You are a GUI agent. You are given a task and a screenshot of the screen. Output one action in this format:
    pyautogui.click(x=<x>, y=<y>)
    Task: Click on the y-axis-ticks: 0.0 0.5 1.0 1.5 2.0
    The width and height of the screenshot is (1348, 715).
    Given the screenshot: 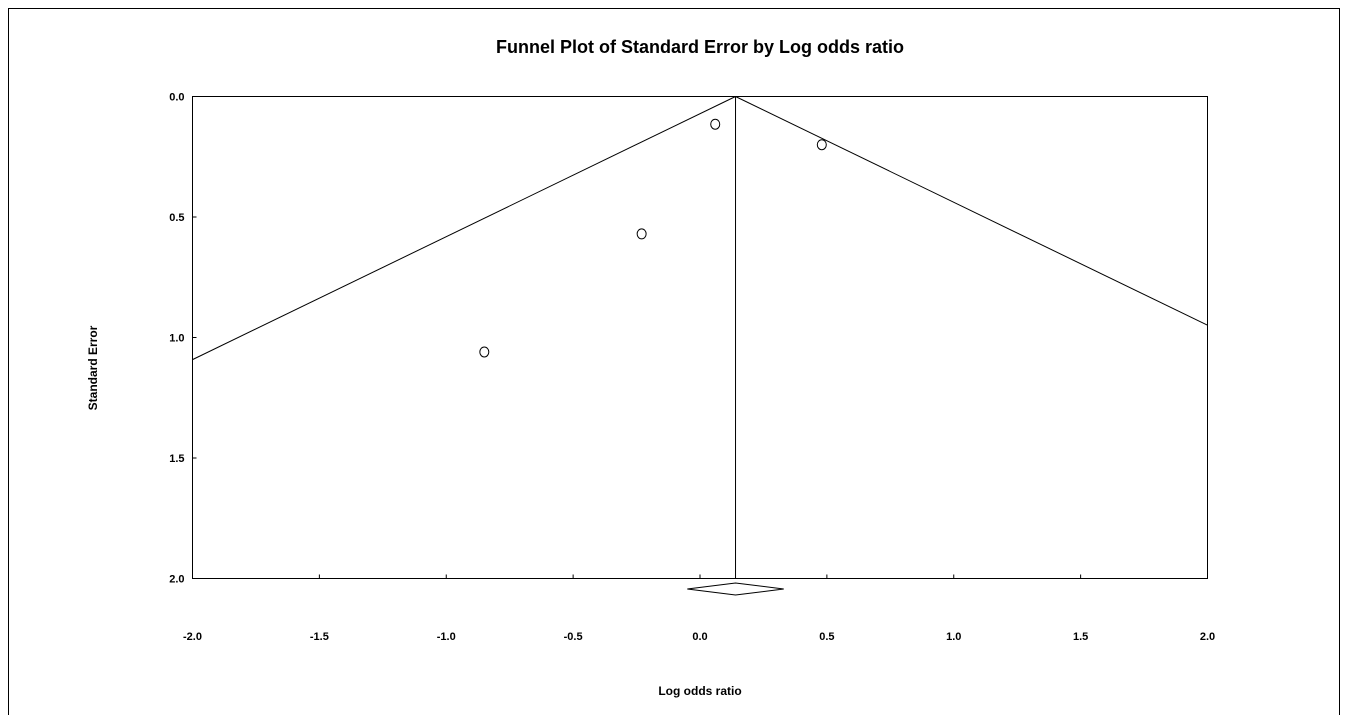 What is the action you would take?
    pyautogui.click(x=183, y=339)
    